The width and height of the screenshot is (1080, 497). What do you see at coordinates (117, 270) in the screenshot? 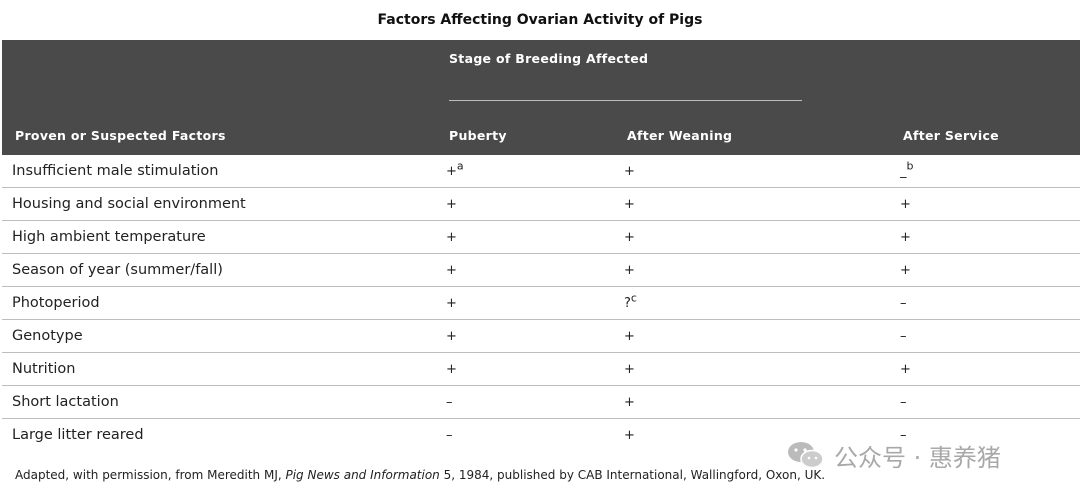
I see `factor-cell: Season of year (summer/fall)` at bounding box center [117, 270].